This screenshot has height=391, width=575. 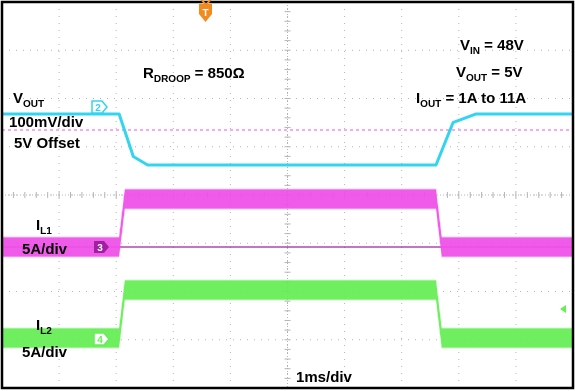 What do you see at coordinates (475, 51) in the screenshot?
I see `vin-sub: IN` at bounding box center [475, 51].